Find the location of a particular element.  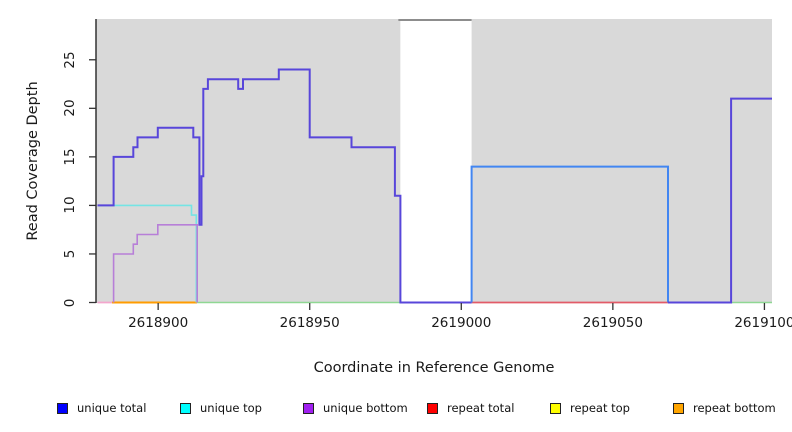

x-tick-label: 2618950 is located at coordinates (309, 323).